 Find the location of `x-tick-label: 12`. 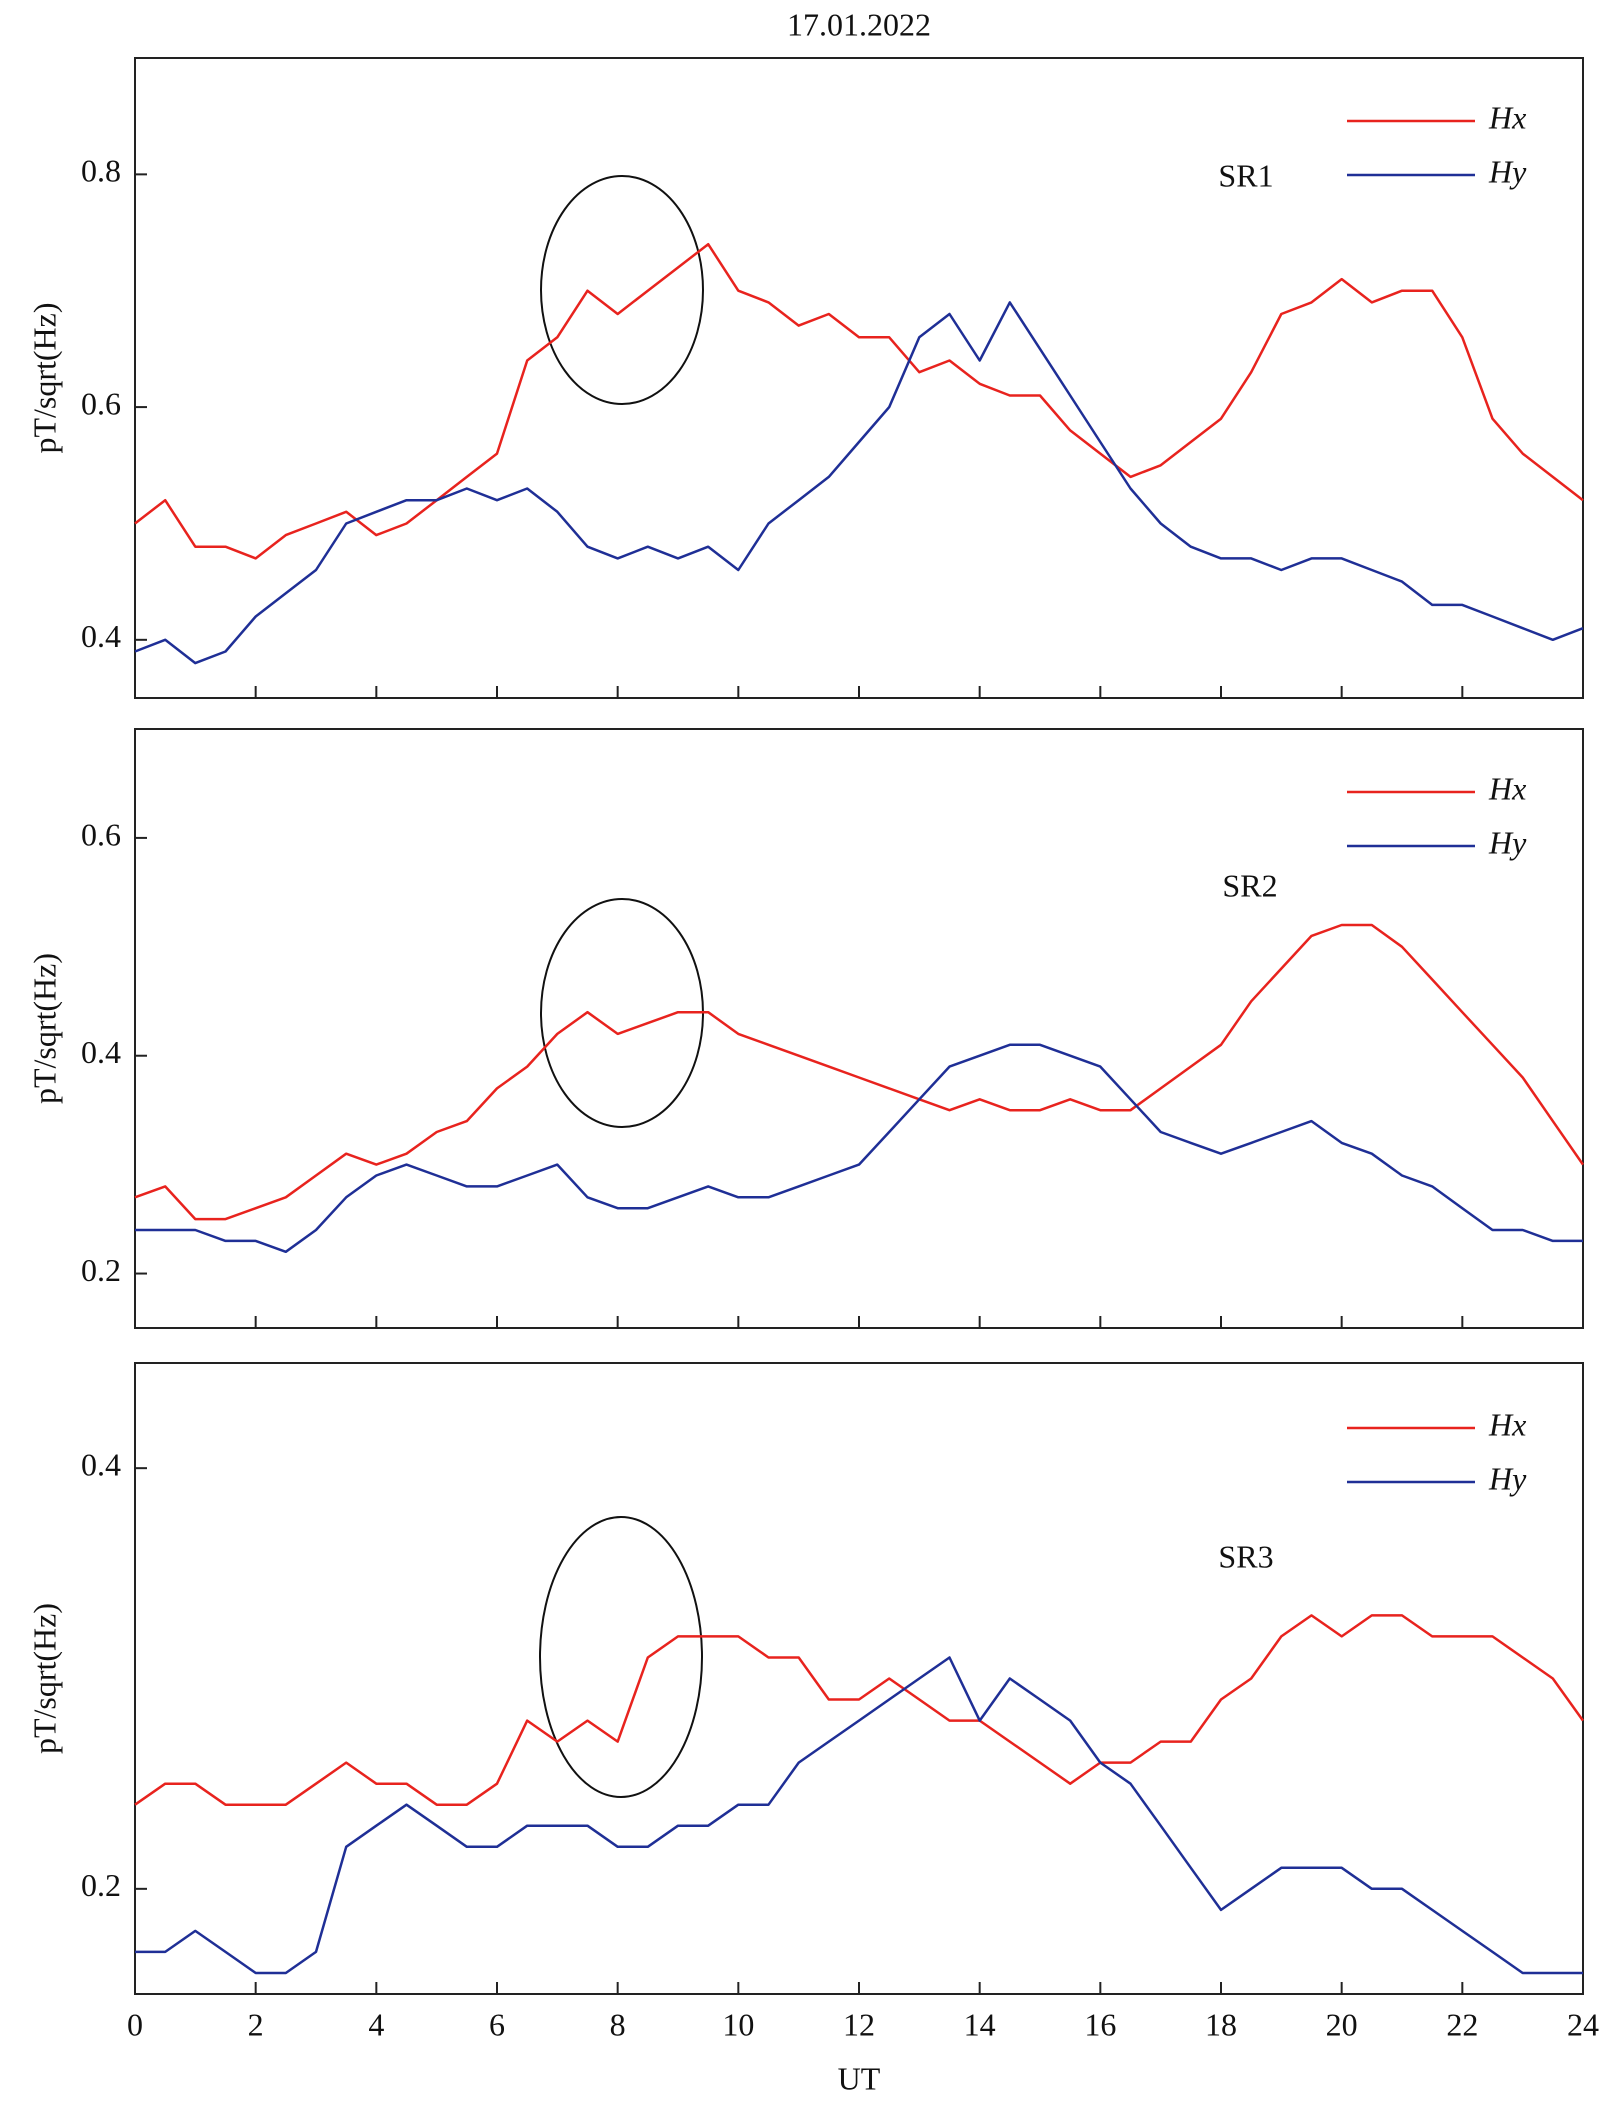

x-tick-label: 12 is located at coordinates (859, 2024).